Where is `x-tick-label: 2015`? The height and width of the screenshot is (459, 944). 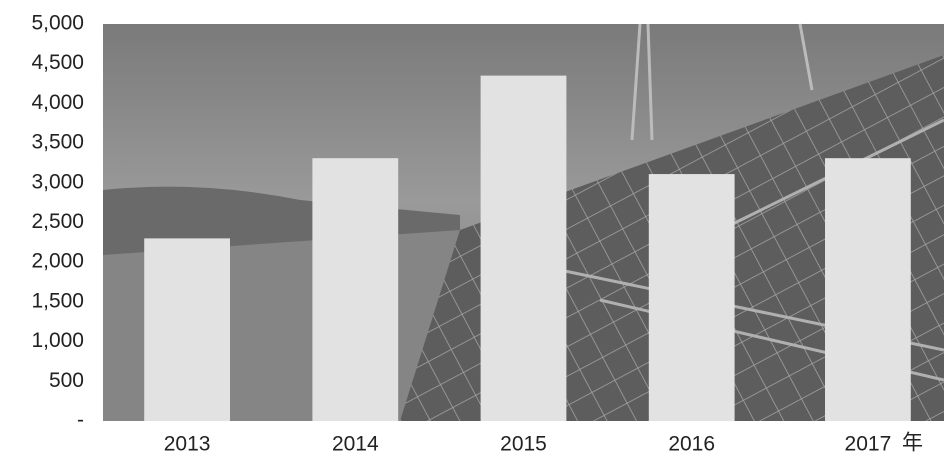
x-tick-label: 2015 is located at coordinates (523, 444).